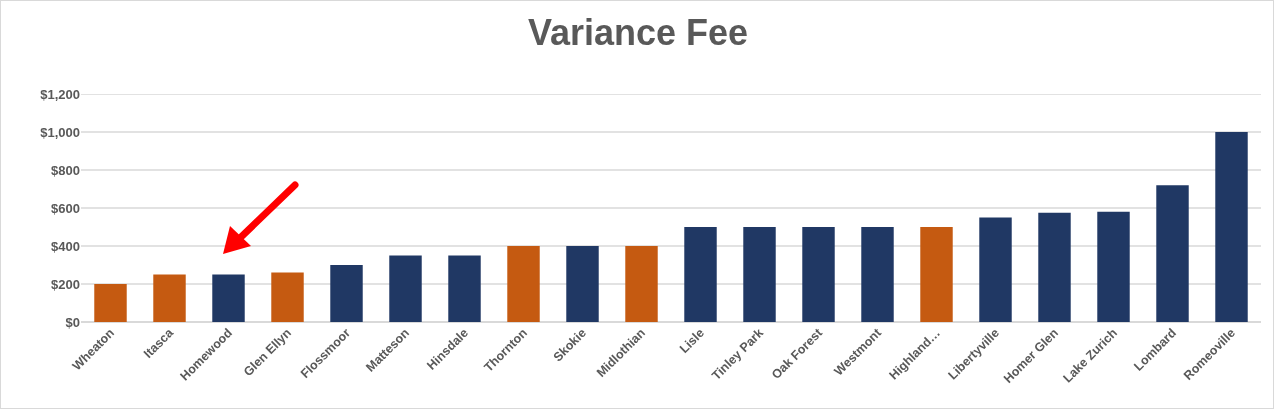 The height and width of the screenshot is (409, 1274). Describe the element at coordinates (65, 246) in the screenshot. I see `y-tick-label: $400` at that location.